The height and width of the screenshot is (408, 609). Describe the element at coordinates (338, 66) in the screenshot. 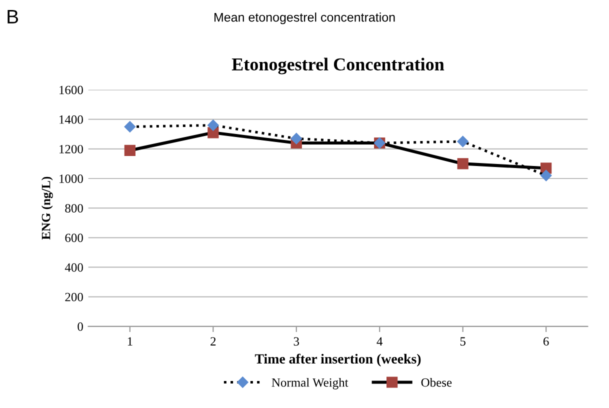

I see `chart-title: Etonogestrel Concentration` at that location.